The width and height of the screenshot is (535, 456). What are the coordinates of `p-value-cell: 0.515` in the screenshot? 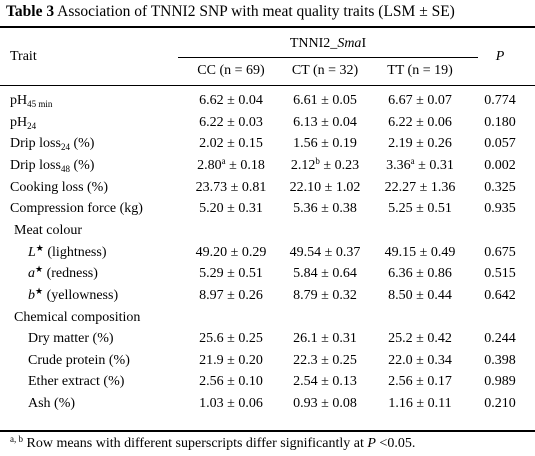 It's located at (500, 273).